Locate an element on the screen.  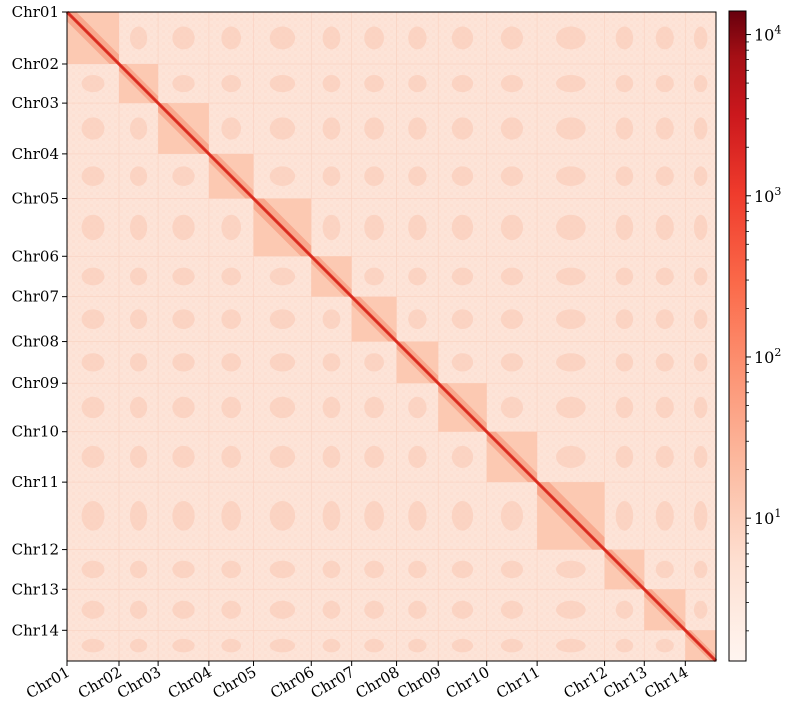
x-tick-label: Chr06 is located at coordinates (292, 682).